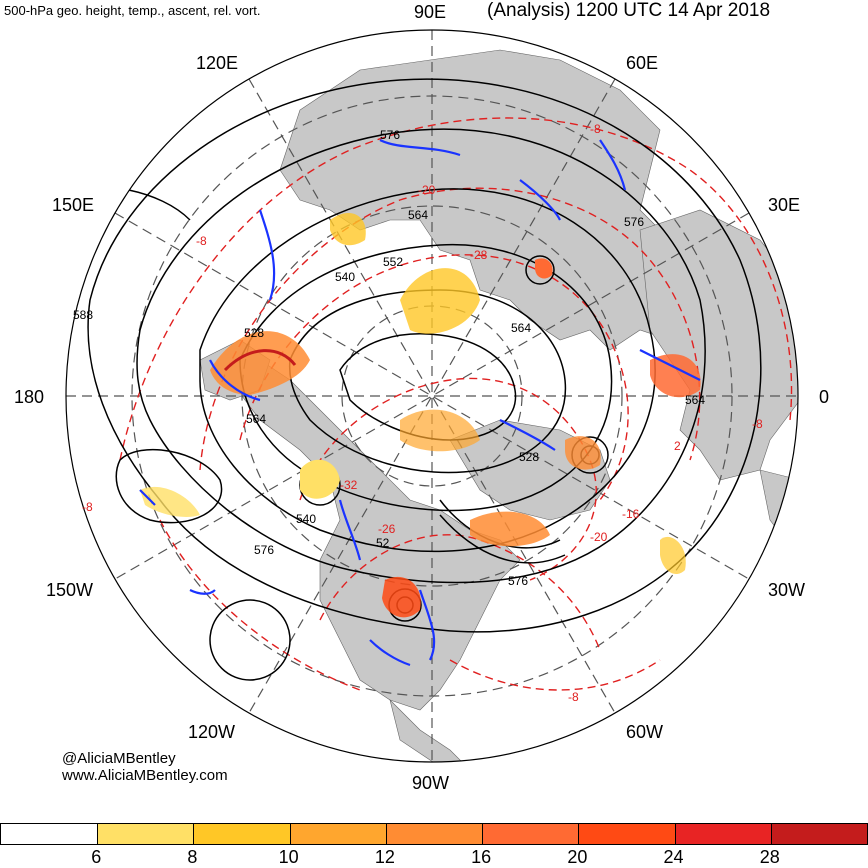  I want to click on lon-label-180: 180, so click(29, 397).